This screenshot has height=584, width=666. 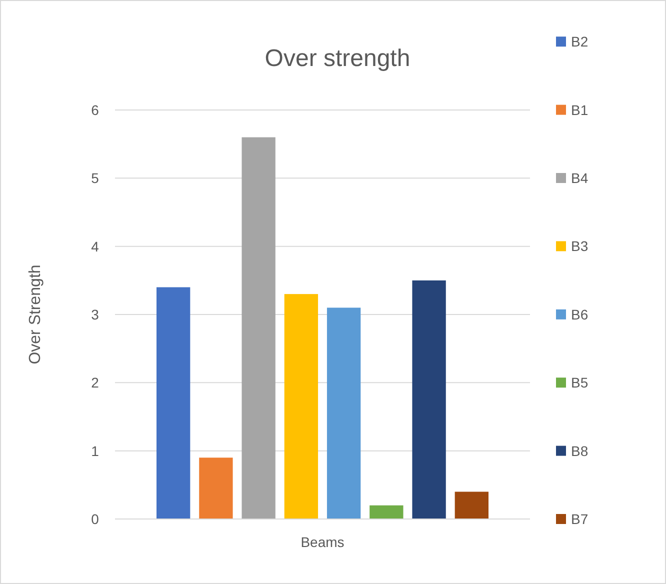 What do you see at coordinates (35, 314) in the screenshot?
I see `y-axis-title: Over Strength` at bounding box center [35, 314].